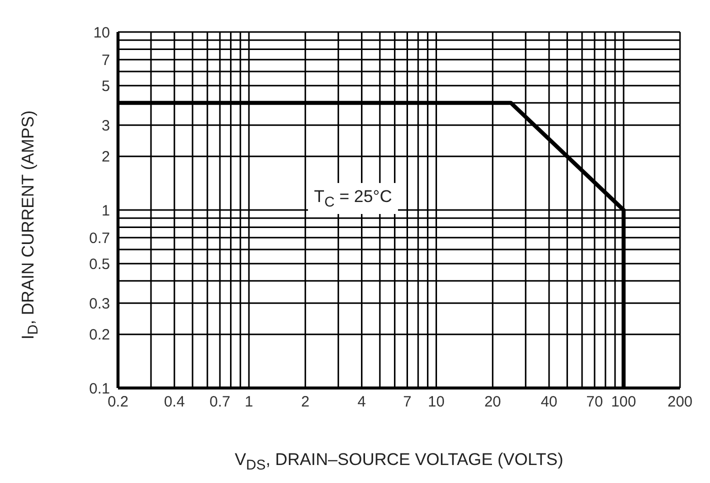 This screenshot has height=483, width=710. I want to click on annotation: T$_{C}$ = 25°C, so click(353, 198).